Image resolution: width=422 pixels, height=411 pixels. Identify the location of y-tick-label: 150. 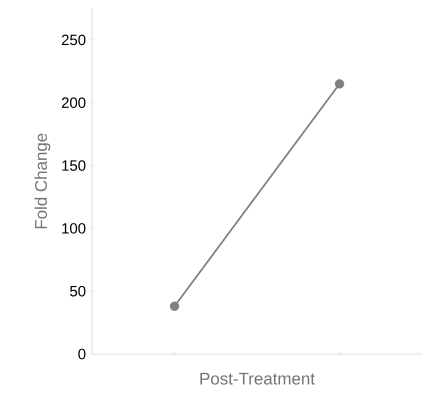
(74, 165).